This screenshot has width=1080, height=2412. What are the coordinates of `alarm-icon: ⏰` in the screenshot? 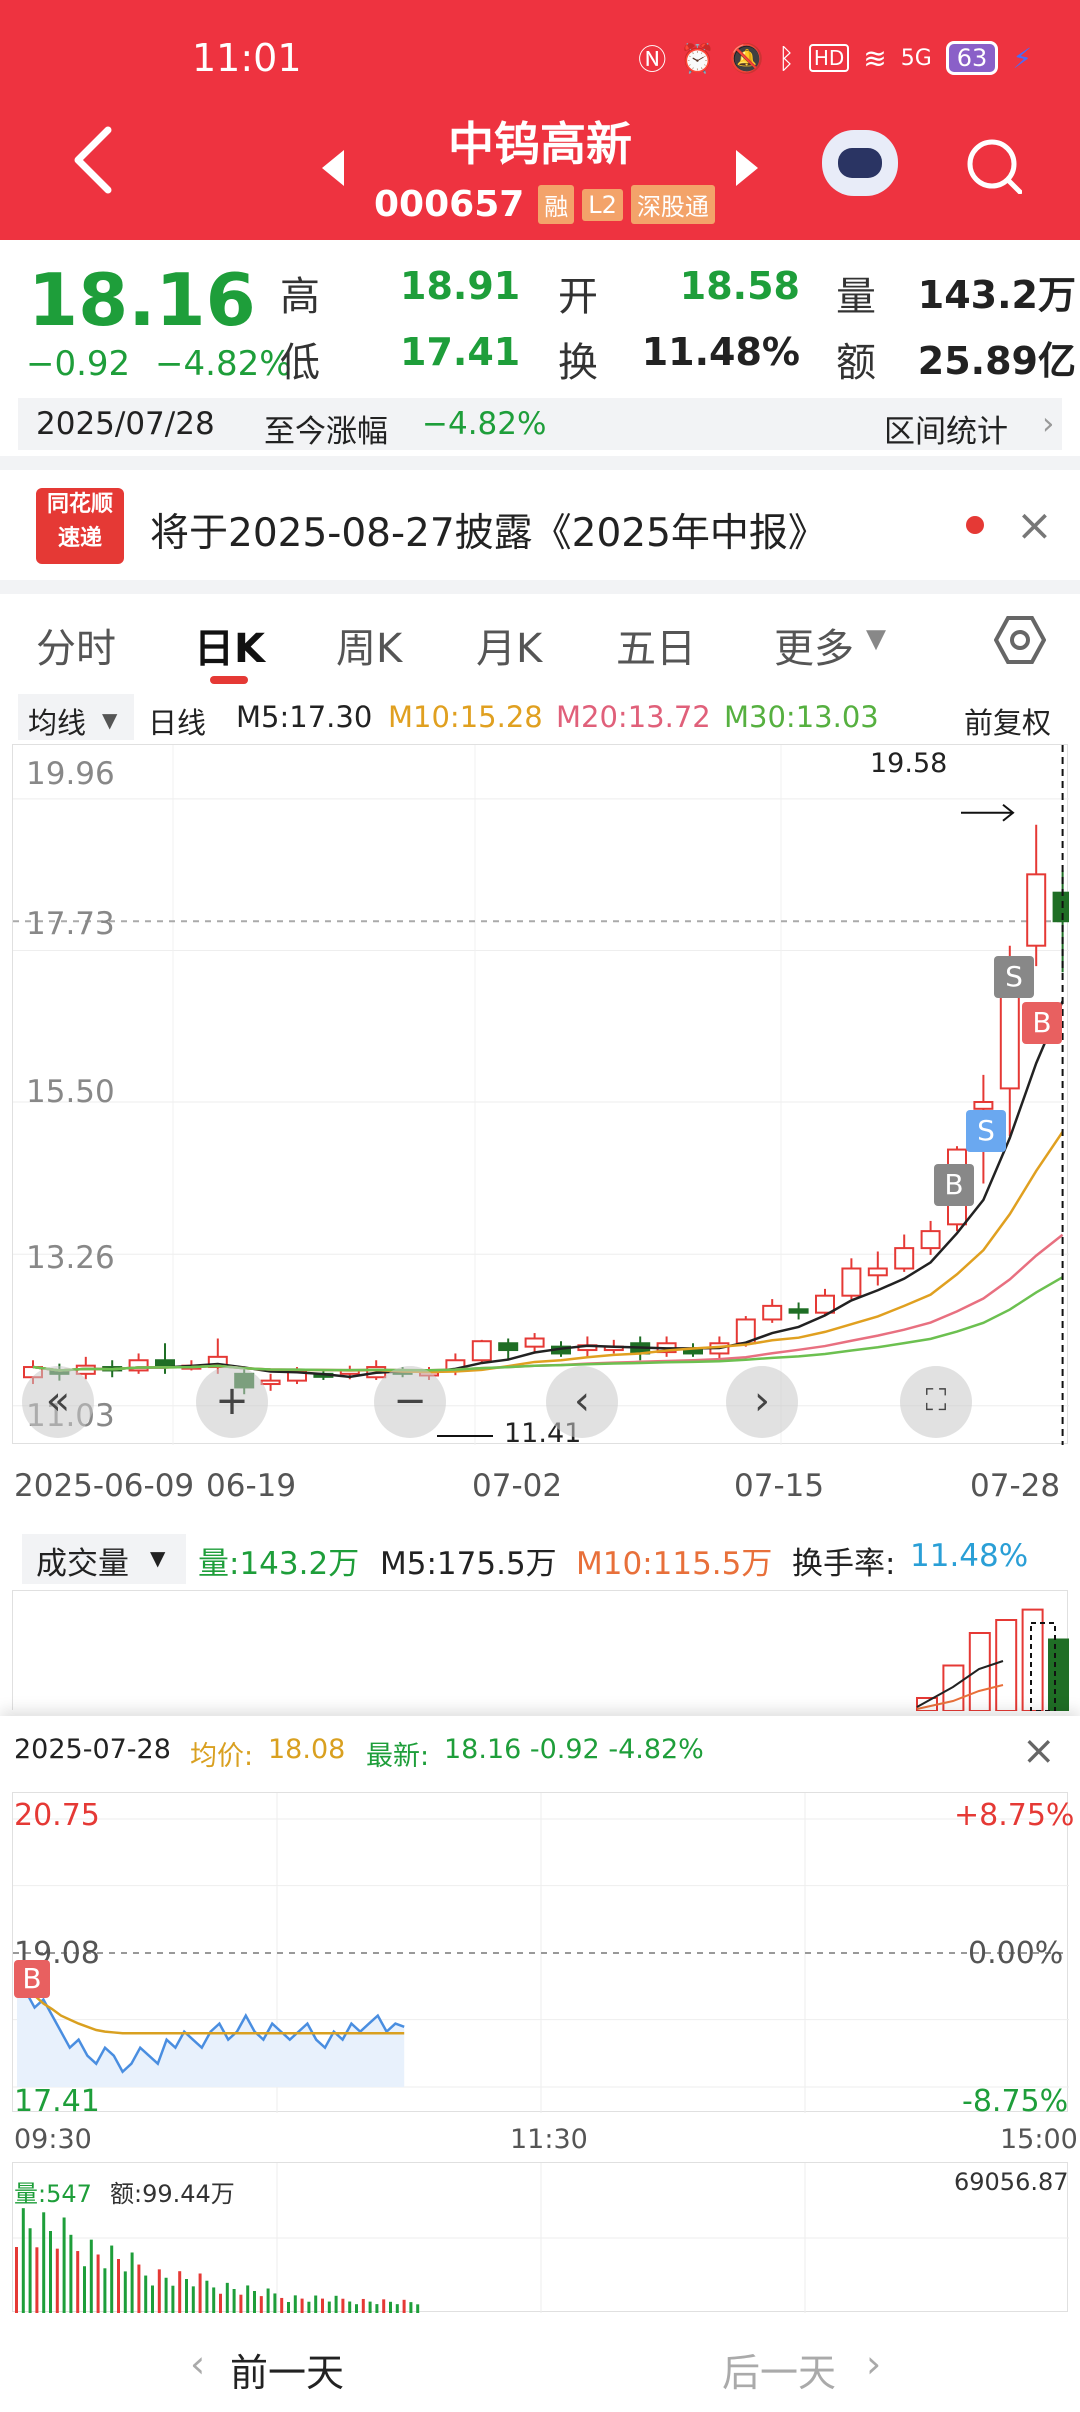 It's located at (698, 58).